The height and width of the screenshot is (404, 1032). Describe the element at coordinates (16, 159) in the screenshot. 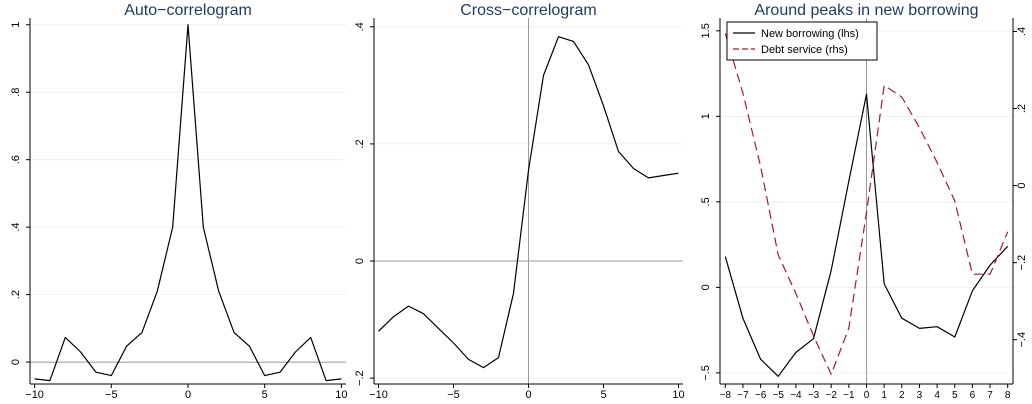

I see `y-tick-label: .6` at that location.